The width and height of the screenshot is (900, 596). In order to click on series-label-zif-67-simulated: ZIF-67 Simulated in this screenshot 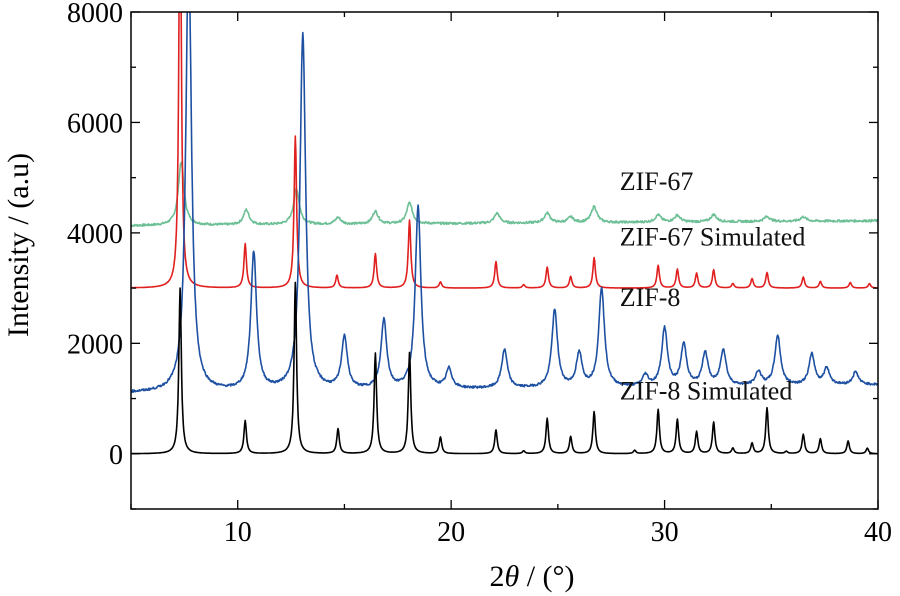, I will do `click(713, 237)`.